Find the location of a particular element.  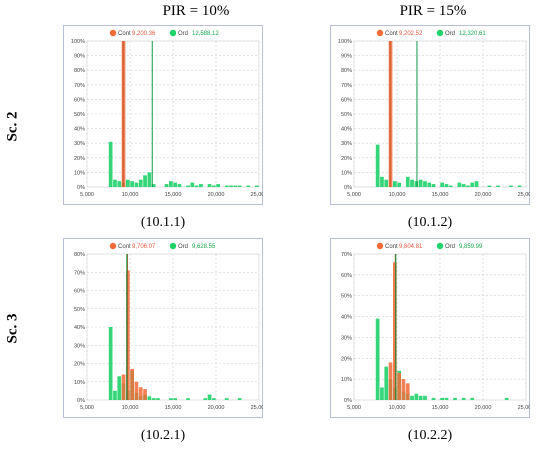

legend-value-ord: 12,320.61 is located at coordinates (472, 34).